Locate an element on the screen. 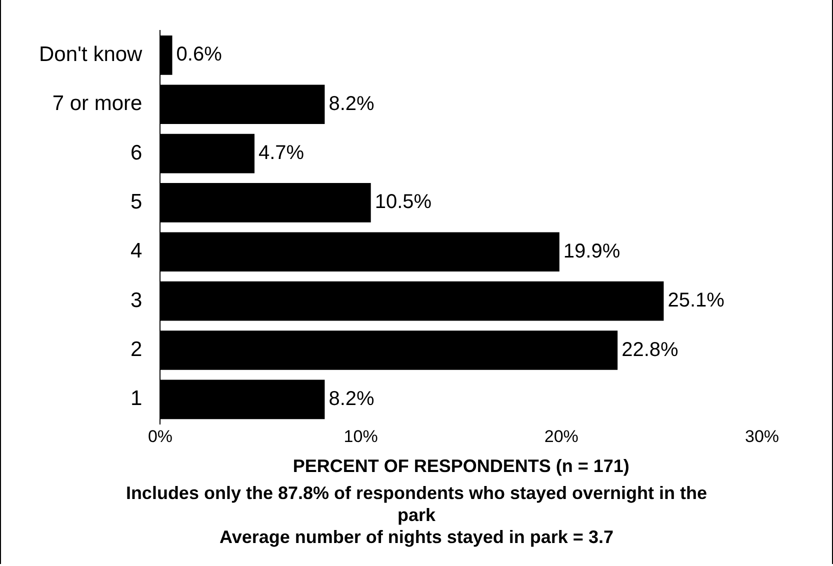 The height and width of the screenshot is (566, 833). data-label: 19.9% is located at coordinates (591, 251).